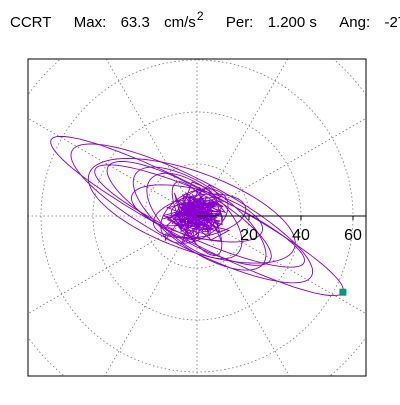 This screenshot has width=400, height=405. What do you see at coordinates (292, 22) in the screenshot?
I see `period-value: 1.200 s` at bounding box center [292, 22].